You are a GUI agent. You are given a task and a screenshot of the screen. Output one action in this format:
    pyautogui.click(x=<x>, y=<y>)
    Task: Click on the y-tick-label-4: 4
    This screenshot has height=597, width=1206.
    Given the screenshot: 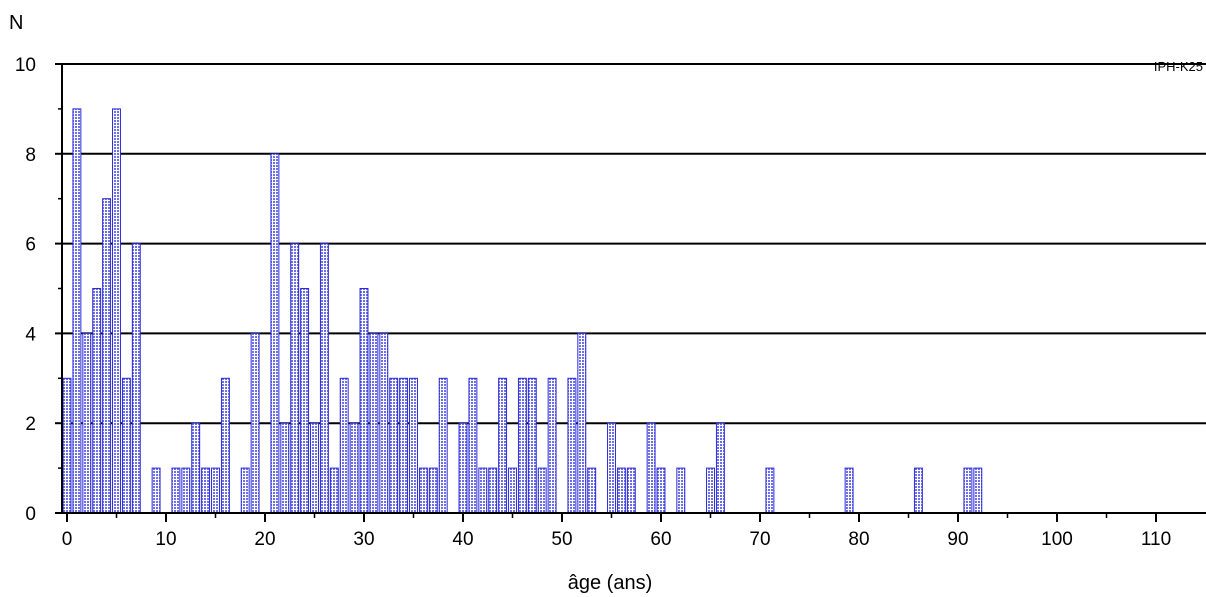 What is the action you would take?
    pyautogui.click(x=30, y=334)
    